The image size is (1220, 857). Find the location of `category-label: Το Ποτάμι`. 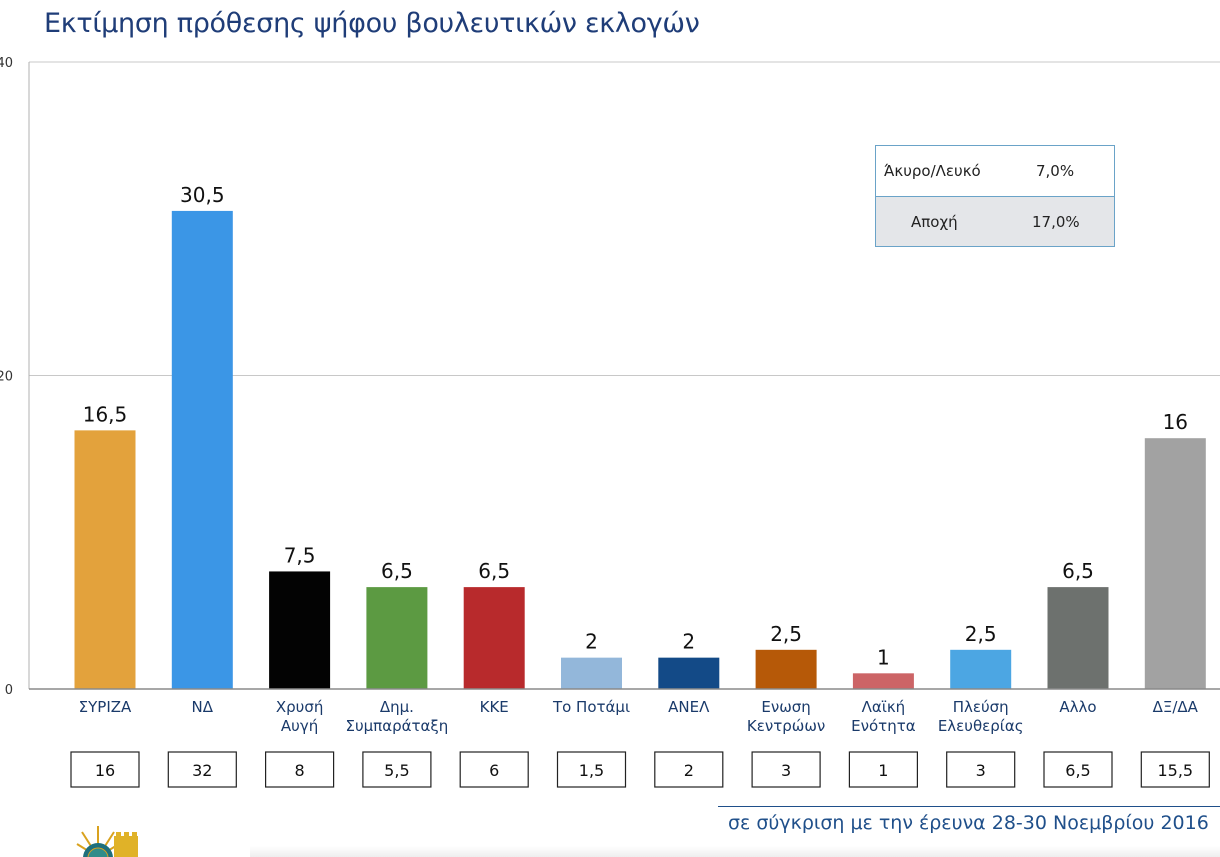

category-label: Το Ποτάμι is located at coordinates (591, 707).